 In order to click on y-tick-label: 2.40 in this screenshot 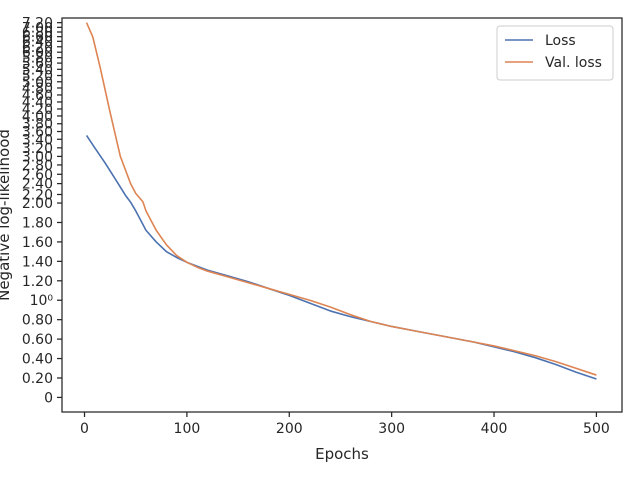, I will do `click(37, 185)`.